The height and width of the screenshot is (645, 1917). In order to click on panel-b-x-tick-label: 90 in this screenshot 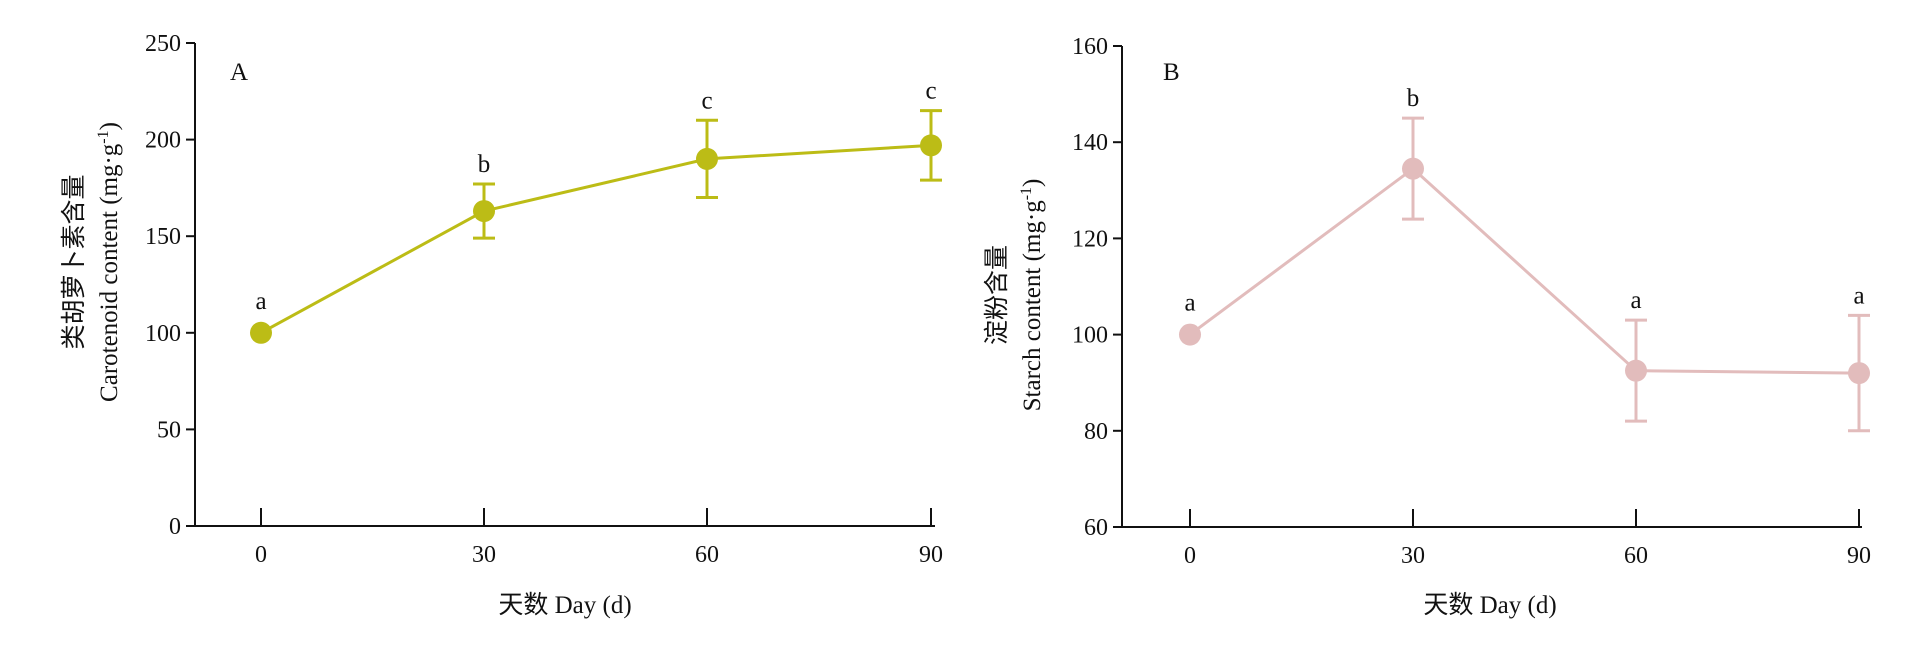, I will do `click(1859, 556)`.